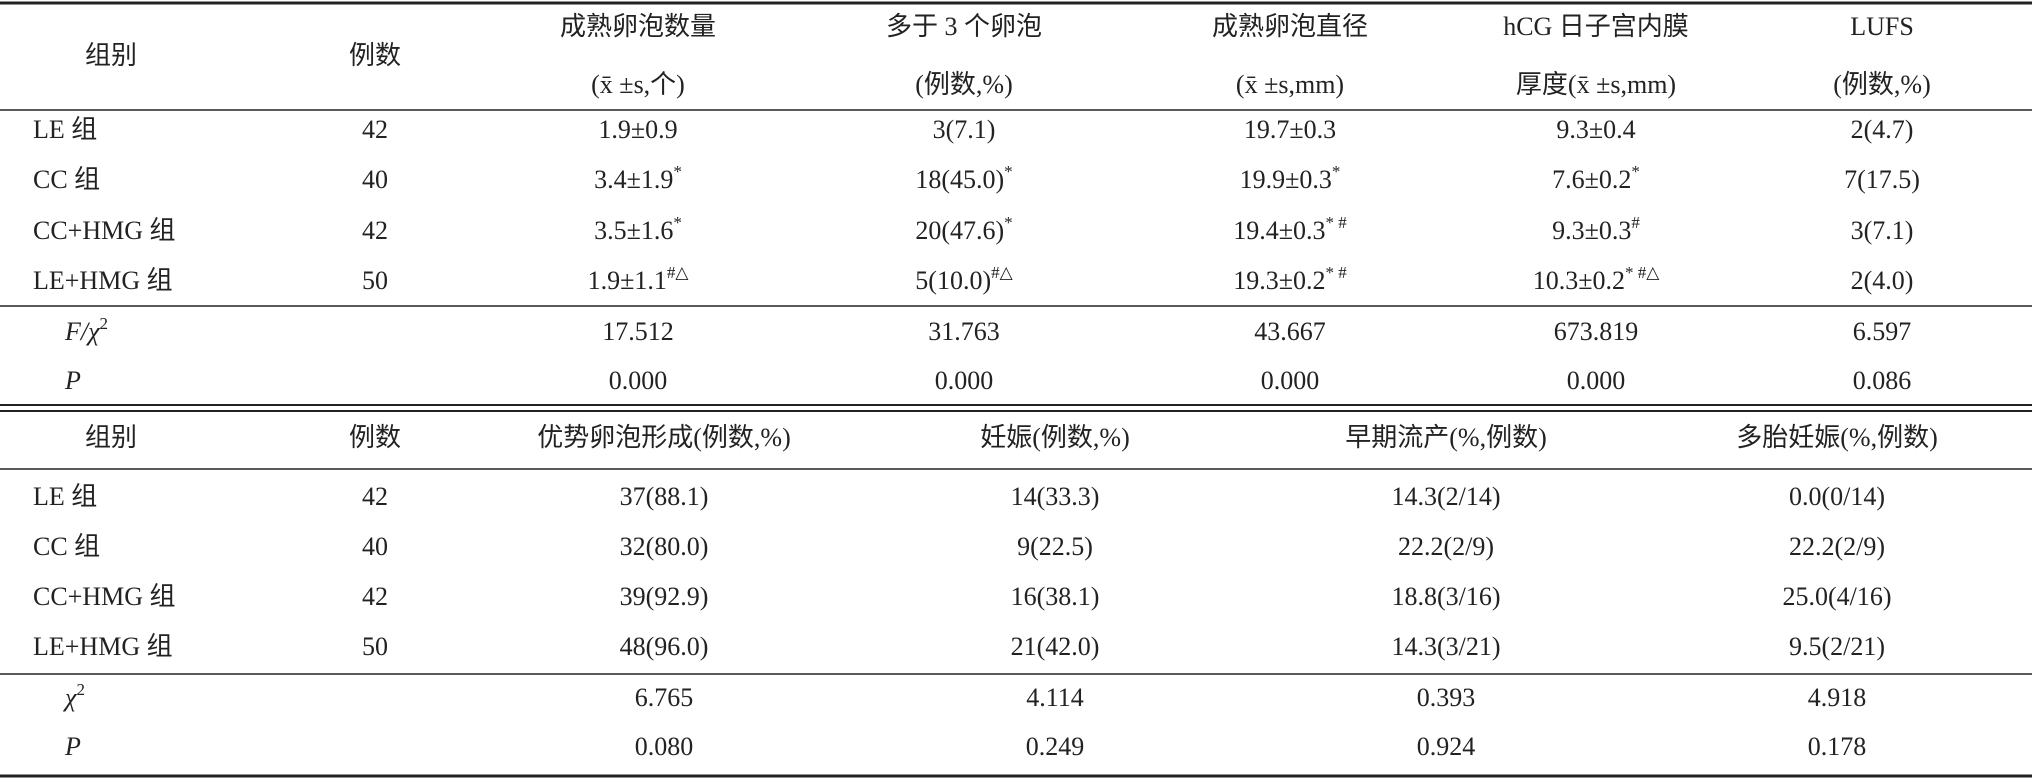 The width and height of the screenshot is (2032, 782). What do you see at coordinates (104, 596) in the screenshot?
I see `row-label: CC+HMG 组` at bounding box center [104, 596].